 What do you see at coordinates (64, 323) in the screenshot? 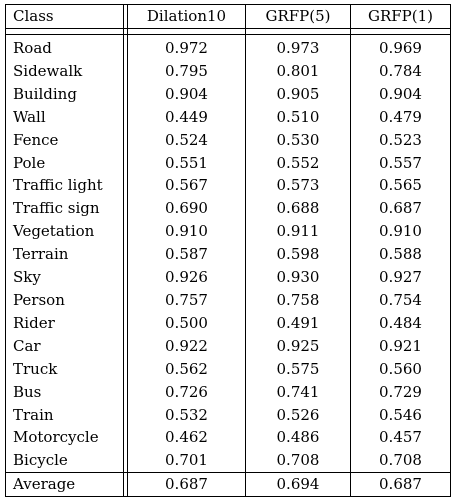
I see `class-cell: Rider` at bounding box center [64, 323].